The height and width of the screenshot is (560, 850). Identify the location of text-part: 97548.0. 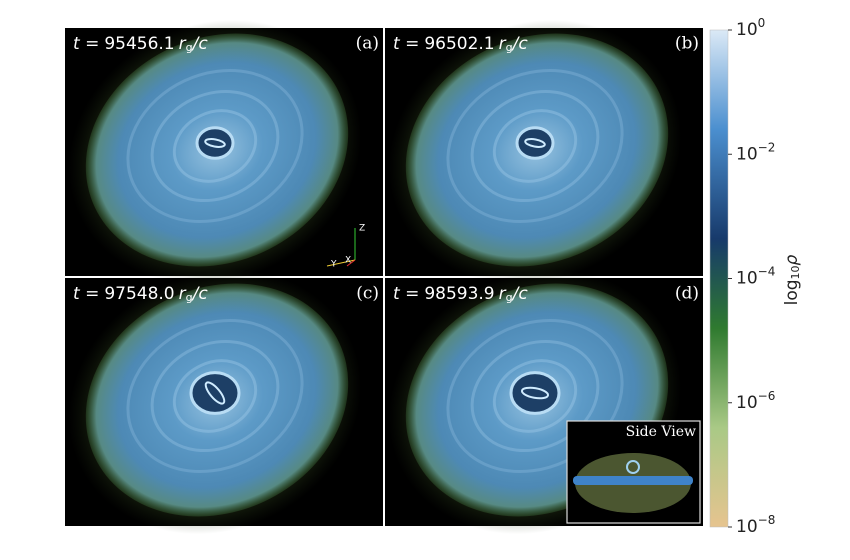
(139, 294).